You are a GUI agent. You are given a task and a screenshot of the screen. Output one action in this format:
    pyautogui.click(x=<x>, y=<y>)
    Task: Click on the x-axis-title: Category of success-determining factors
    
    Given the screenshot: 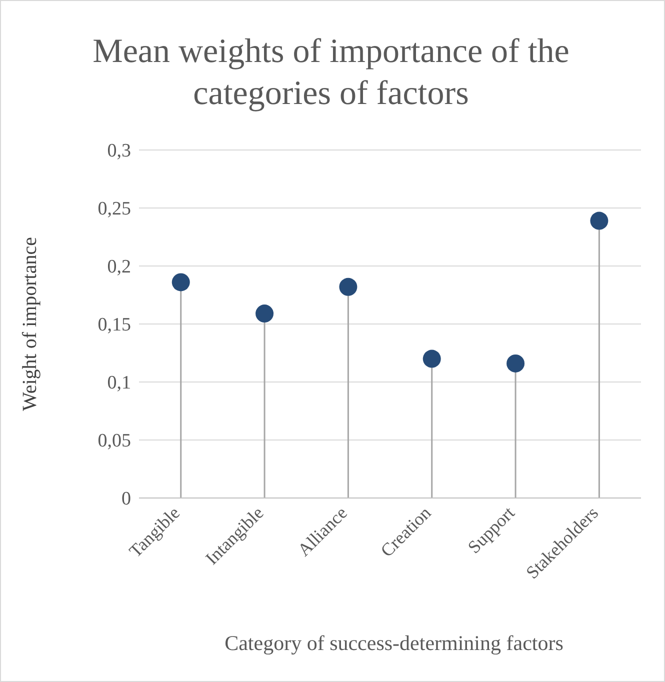 What is the action you would take?
    pyautogui.click(x=394, y=643)
    